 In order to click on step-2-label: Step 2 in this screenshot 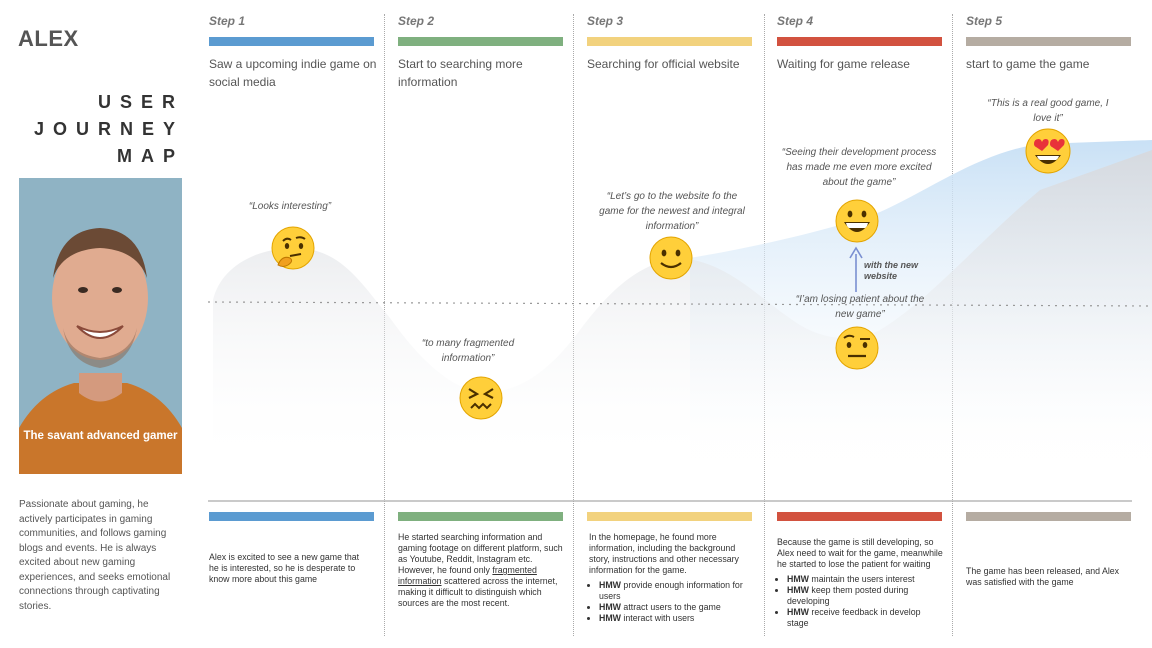, I will do `click(416, 21)`.